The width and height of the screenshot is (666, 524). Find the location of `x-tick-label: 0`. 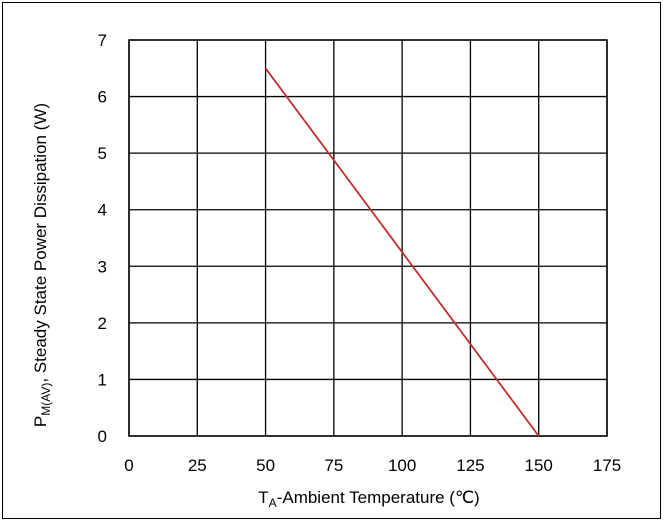

x-tick-label: 0 is located at coordinates (128, 465).